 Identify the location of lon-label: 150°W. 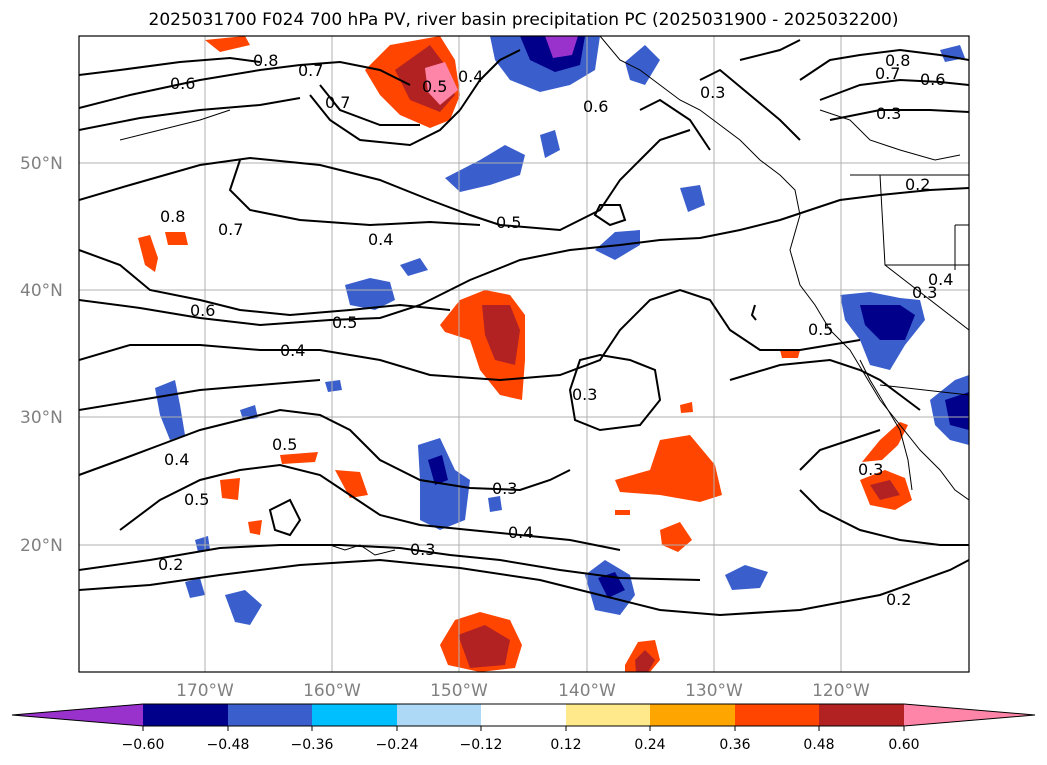
(459, 691).